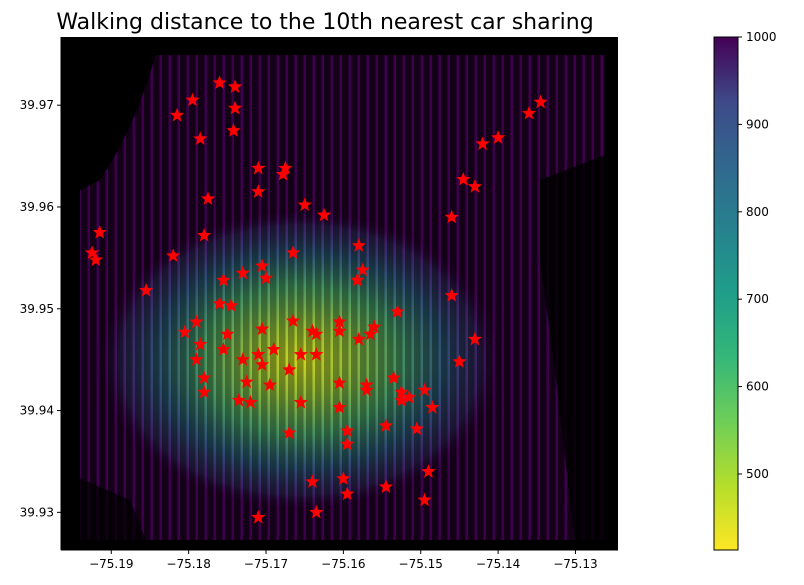  What do you see at coordinates (188, 564) in the screenshot?
I see `x-tick-label: −75.18` at bounding box center [188, 564].